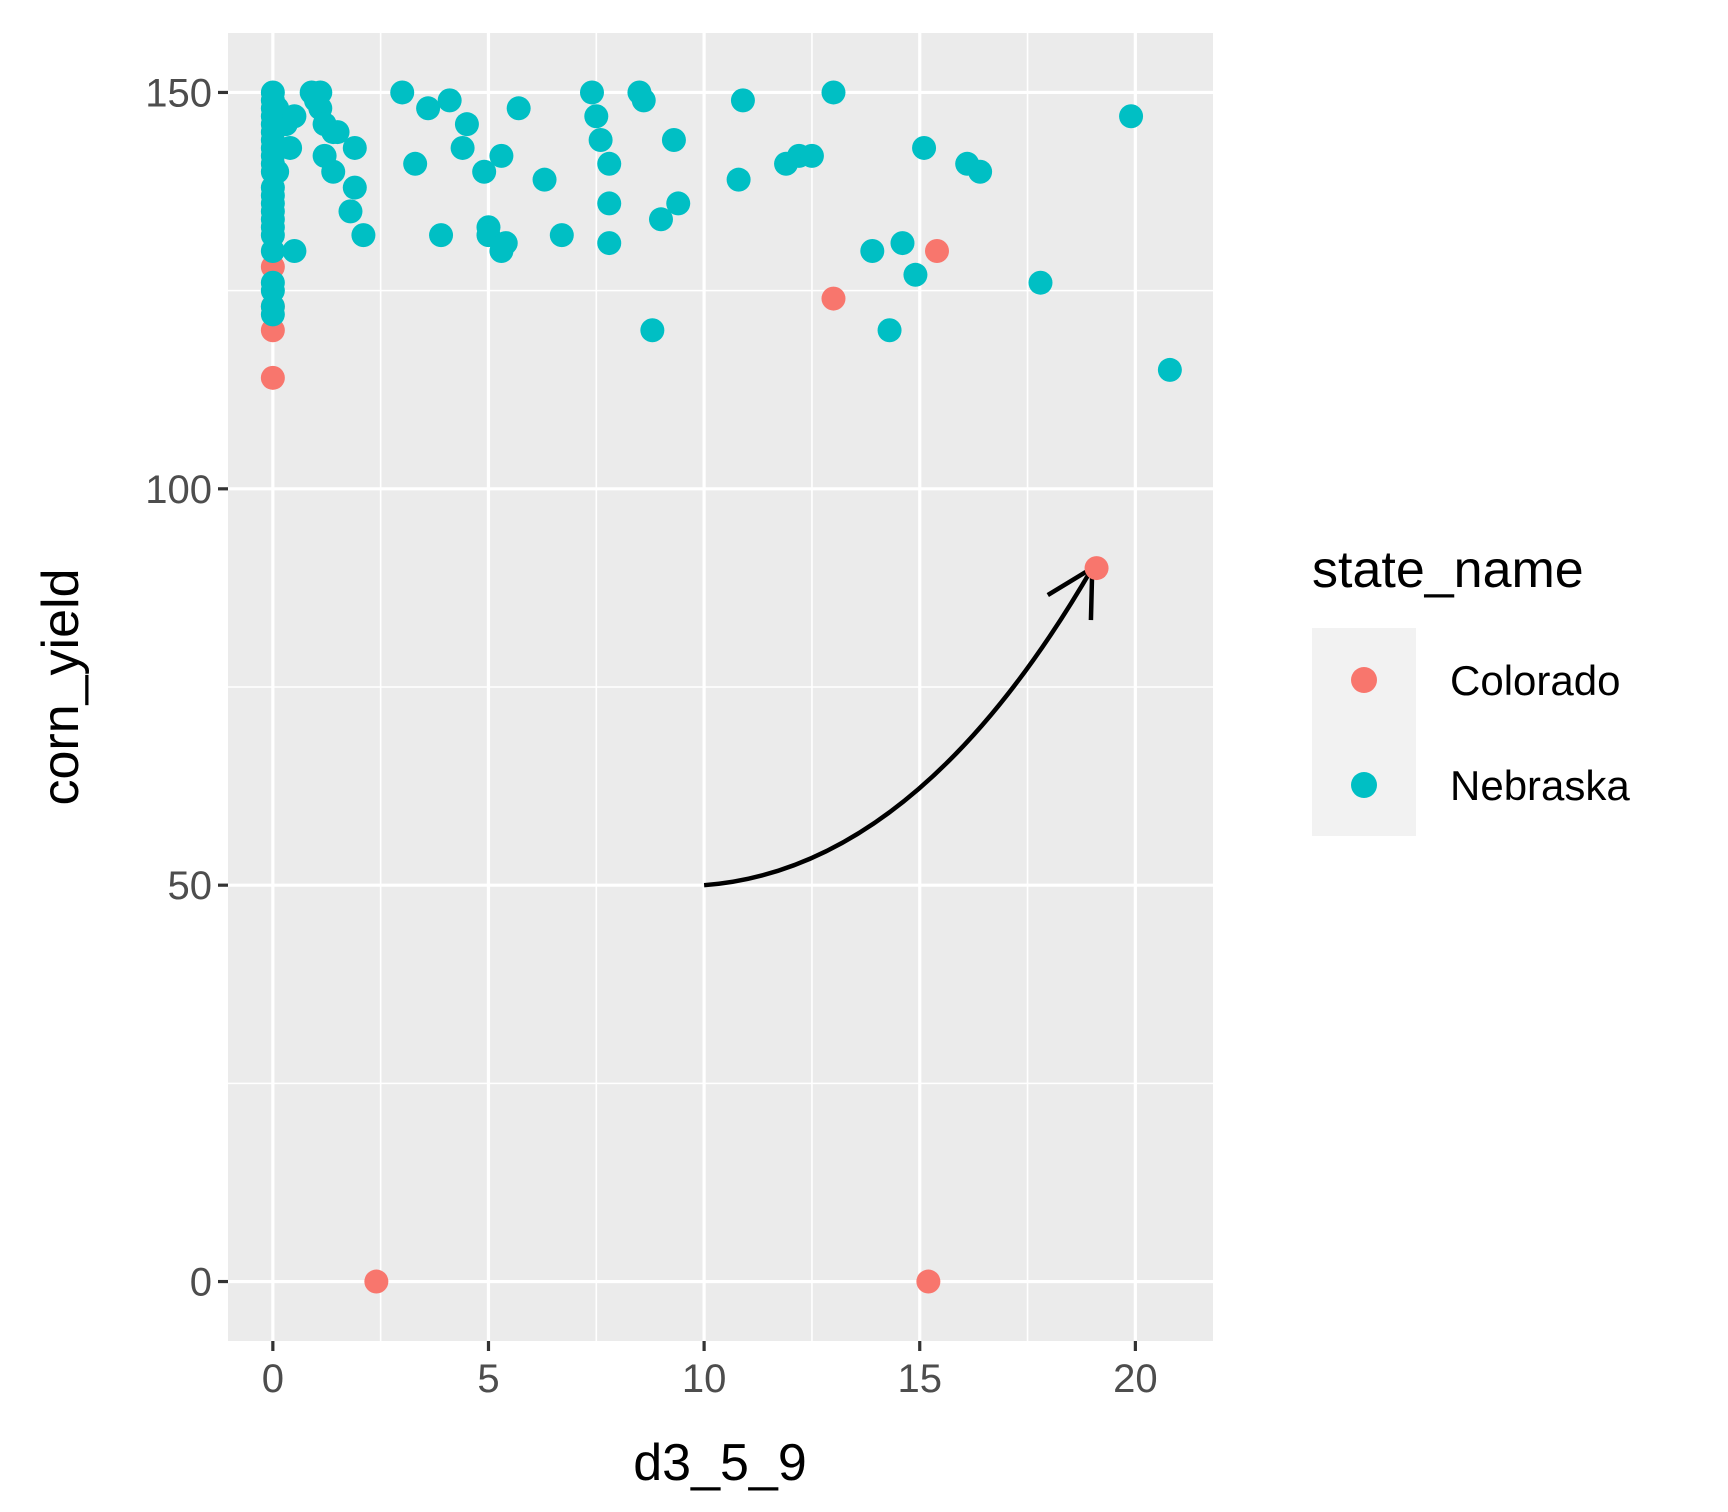 This screenshot has height=1512, width=1728. What do you see at coordinates (273, 1379) in the screenshot?
I see `x-tick-label: 0` at bounding box center [273, 1379].